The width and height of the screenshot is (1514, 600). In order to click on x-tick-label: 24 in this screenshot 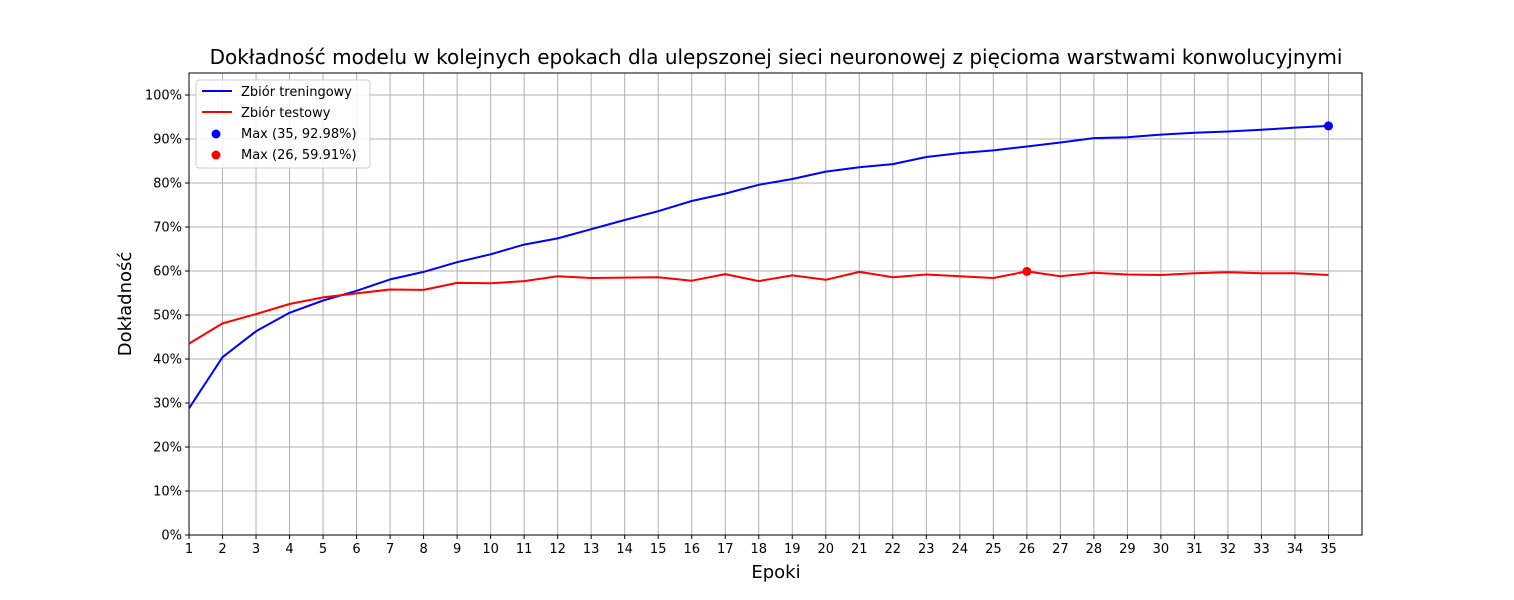, I will do `click(960, 549)`.